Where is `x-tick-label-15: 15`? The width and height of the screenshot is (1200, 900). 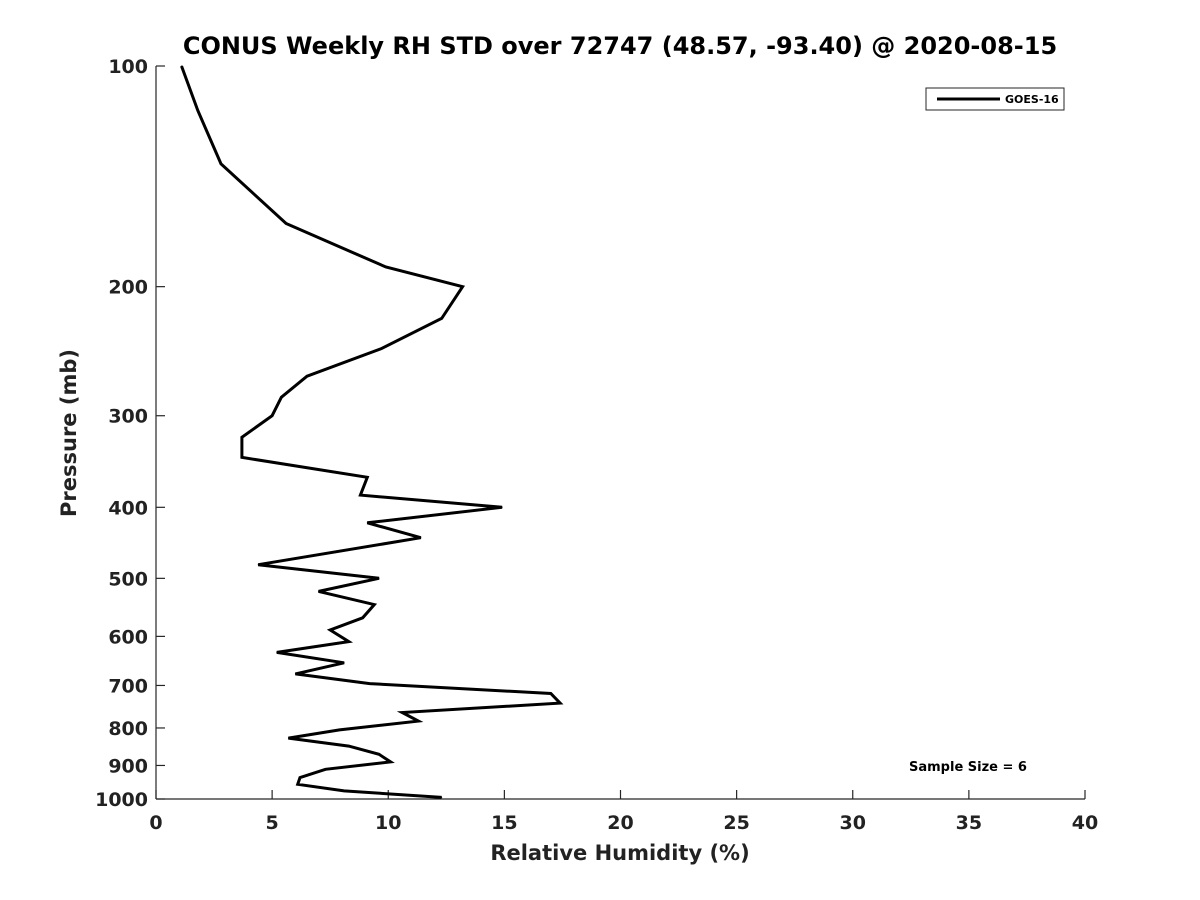
x-tick-label-15: 15 is located at coordinates (504, 823).